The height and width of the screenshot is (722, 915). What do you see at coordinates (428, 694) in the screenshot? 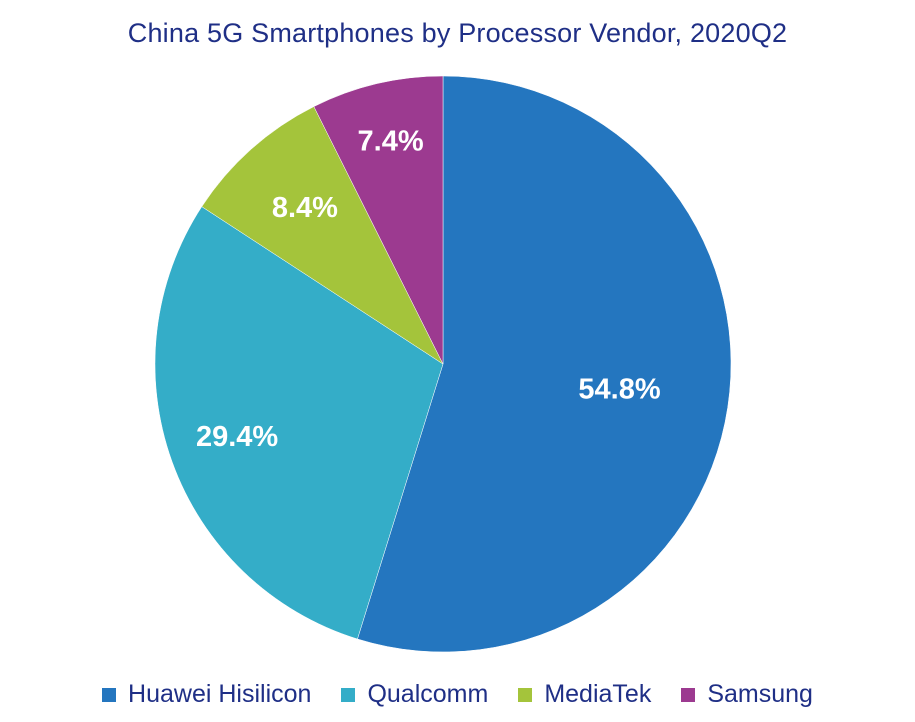
I see `legend-label: Qualcomm` at bounding box center [428, 694].